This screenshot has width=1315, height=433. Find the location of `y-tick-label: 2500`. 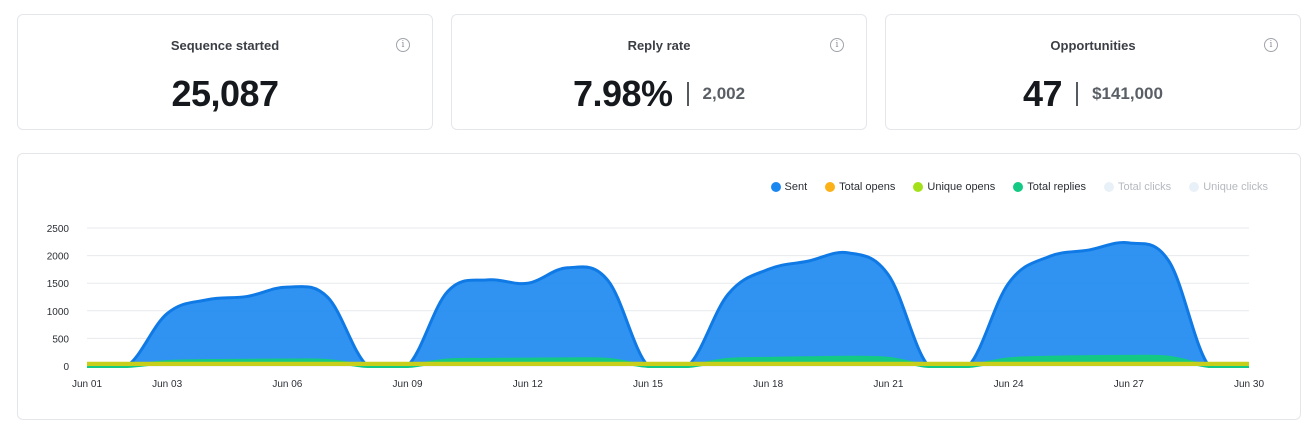

y-tick-label: 2500 is located at coordinates (58, 229).